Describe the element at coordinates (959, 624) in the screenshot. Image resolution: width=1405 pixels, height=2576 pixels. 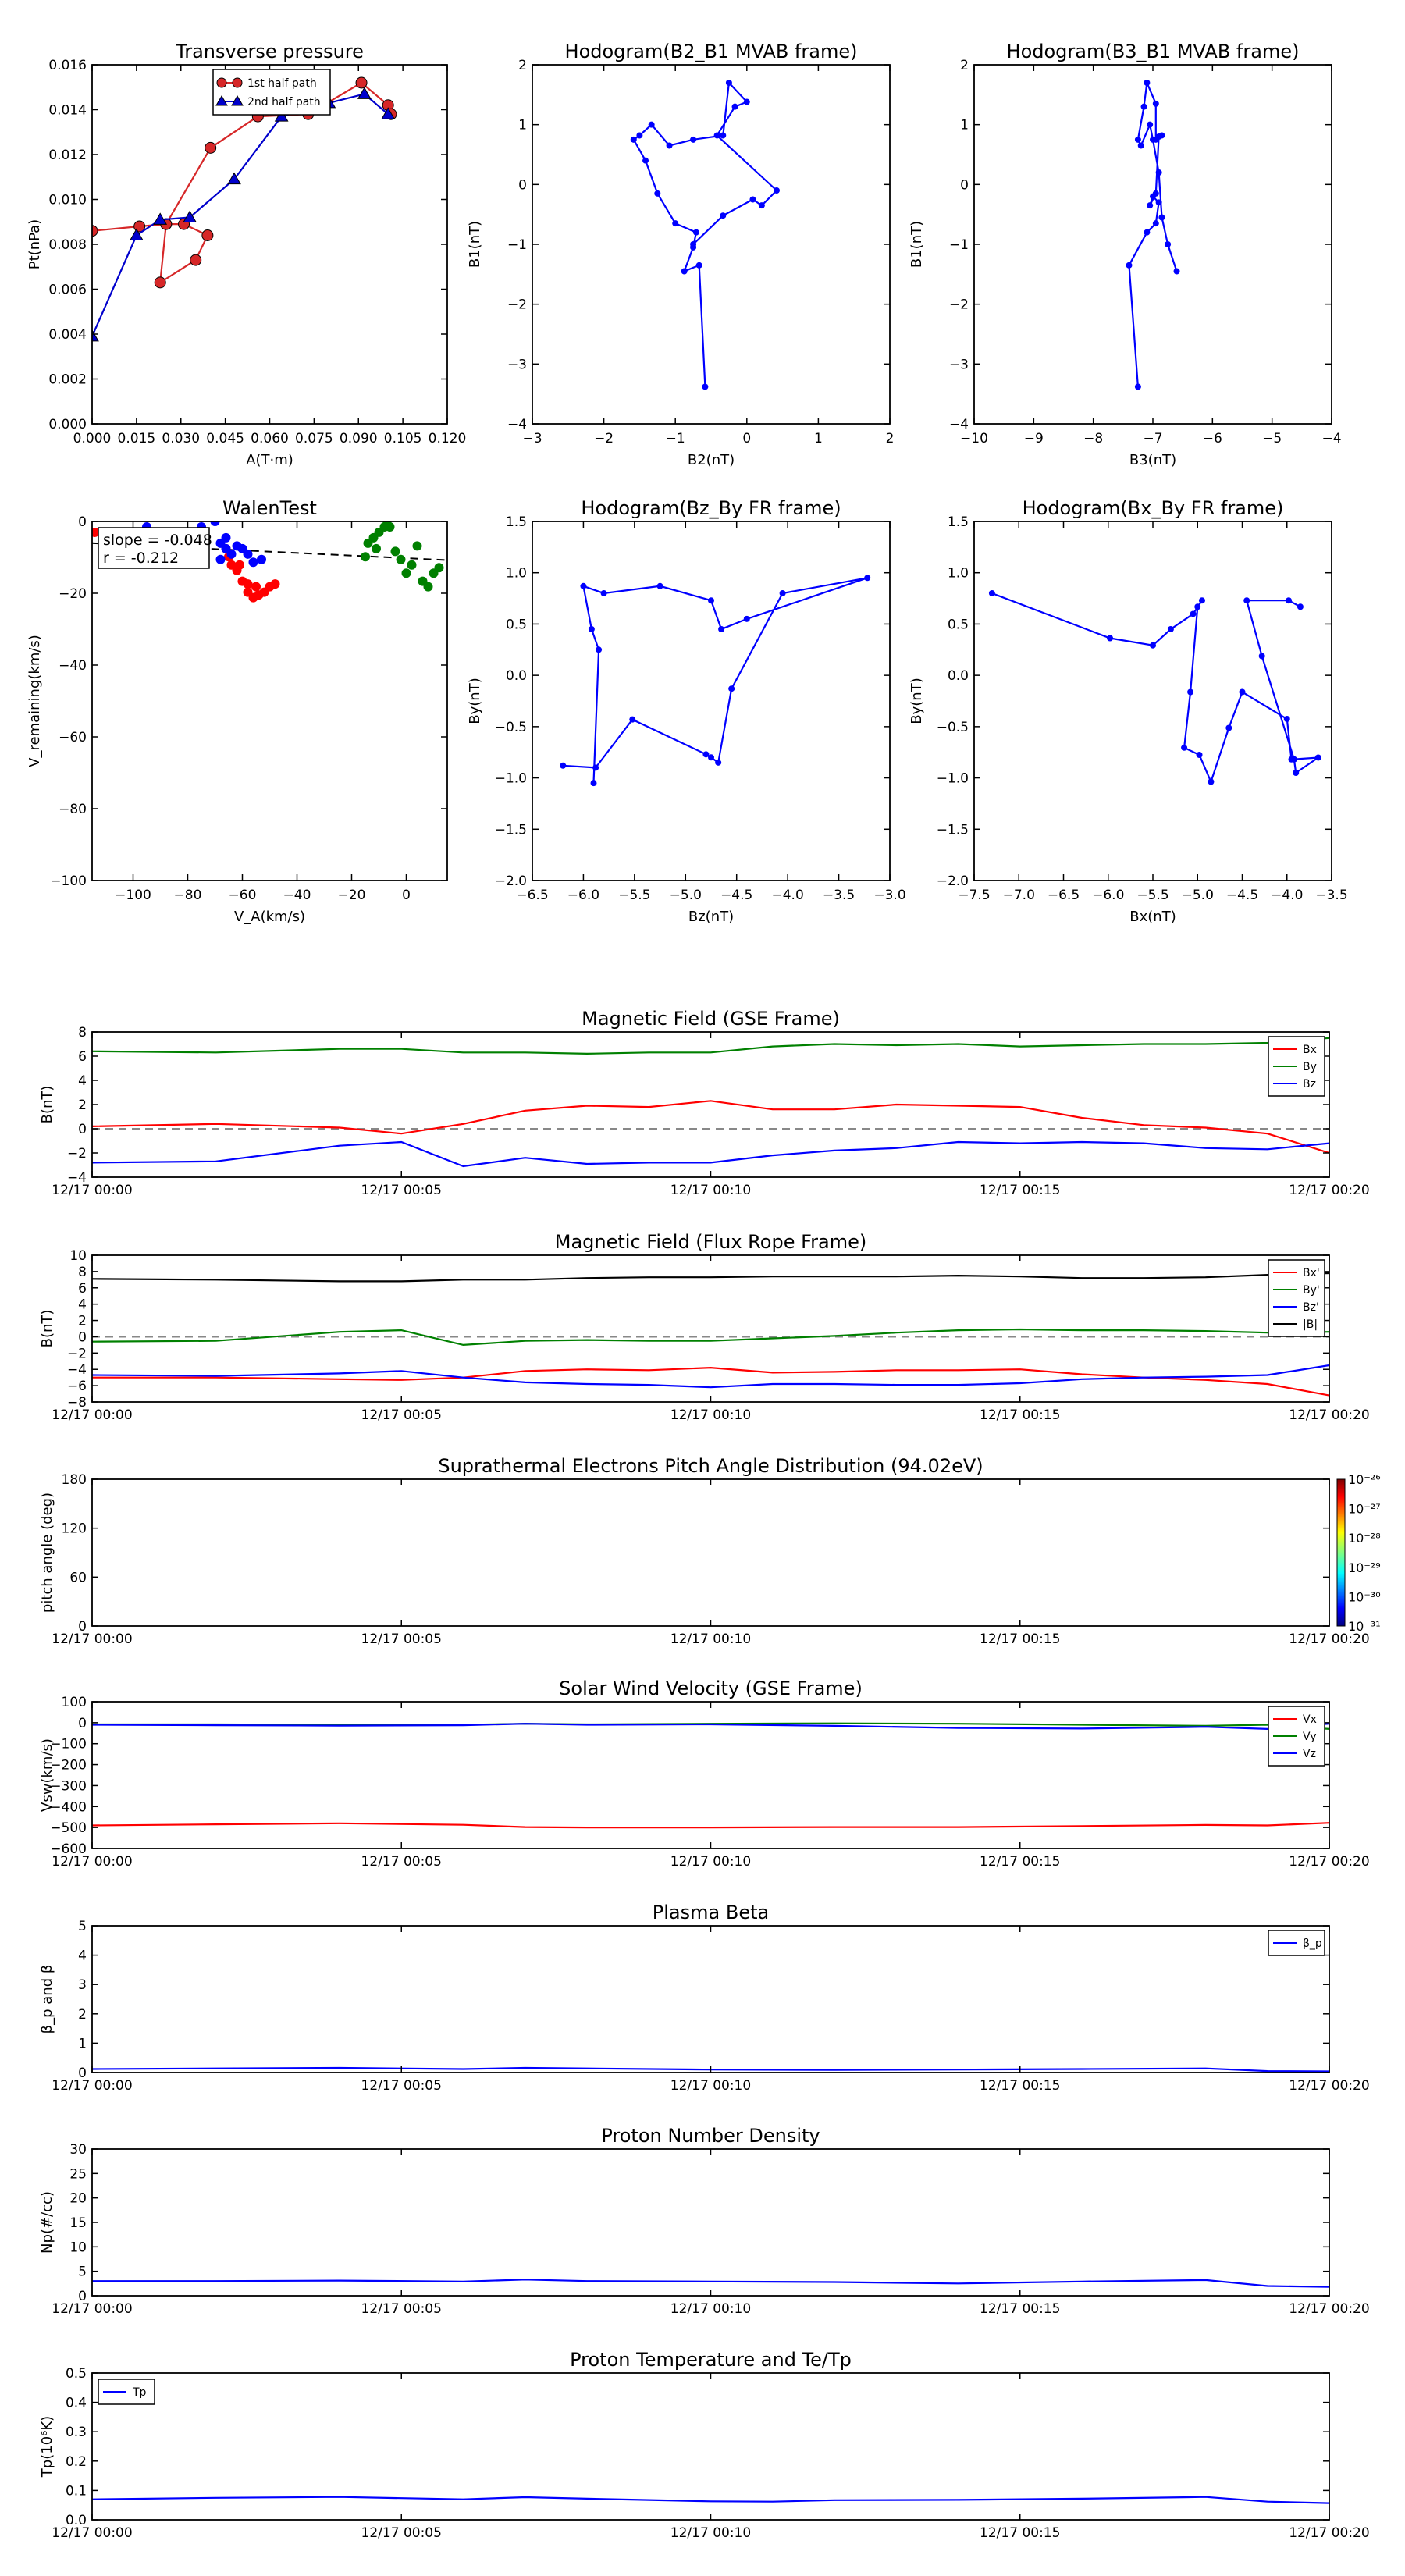
I see `y-tick-label: 0.5` at that location.